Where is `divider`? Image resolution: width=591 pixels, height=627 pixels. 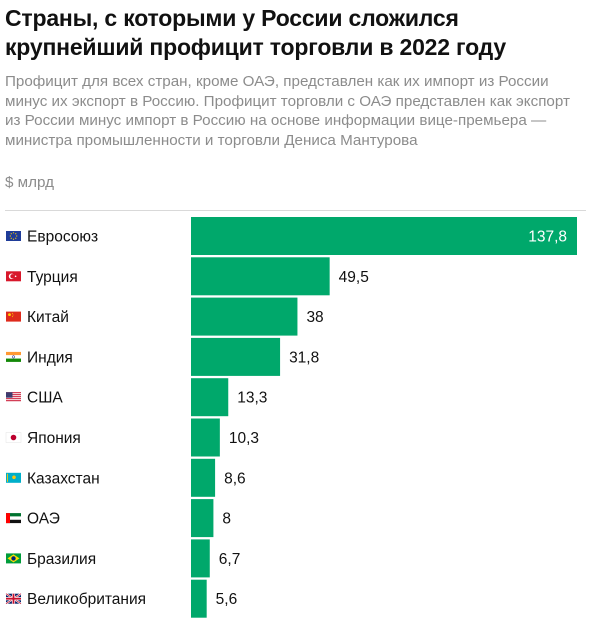
divider is located at coordinates (295, 210).